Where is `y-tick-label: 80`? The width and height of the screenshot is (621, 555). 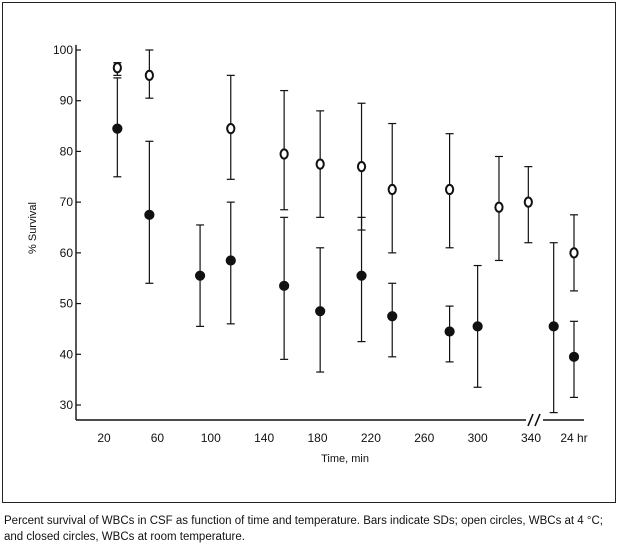
y-tick-label: 80 is located at coordinates (67, 151).